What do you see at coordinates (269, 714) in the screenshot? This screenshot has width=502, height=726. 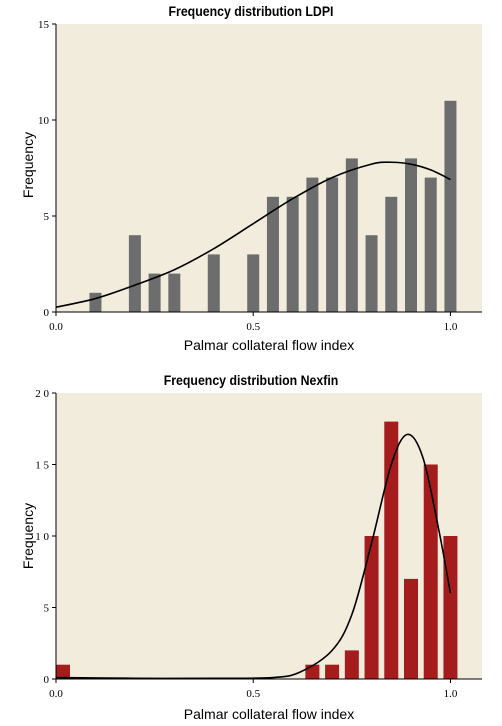 I see `chart-2-x-axis-label: Palmar collateral flow index` at bounding box center [269, 714].